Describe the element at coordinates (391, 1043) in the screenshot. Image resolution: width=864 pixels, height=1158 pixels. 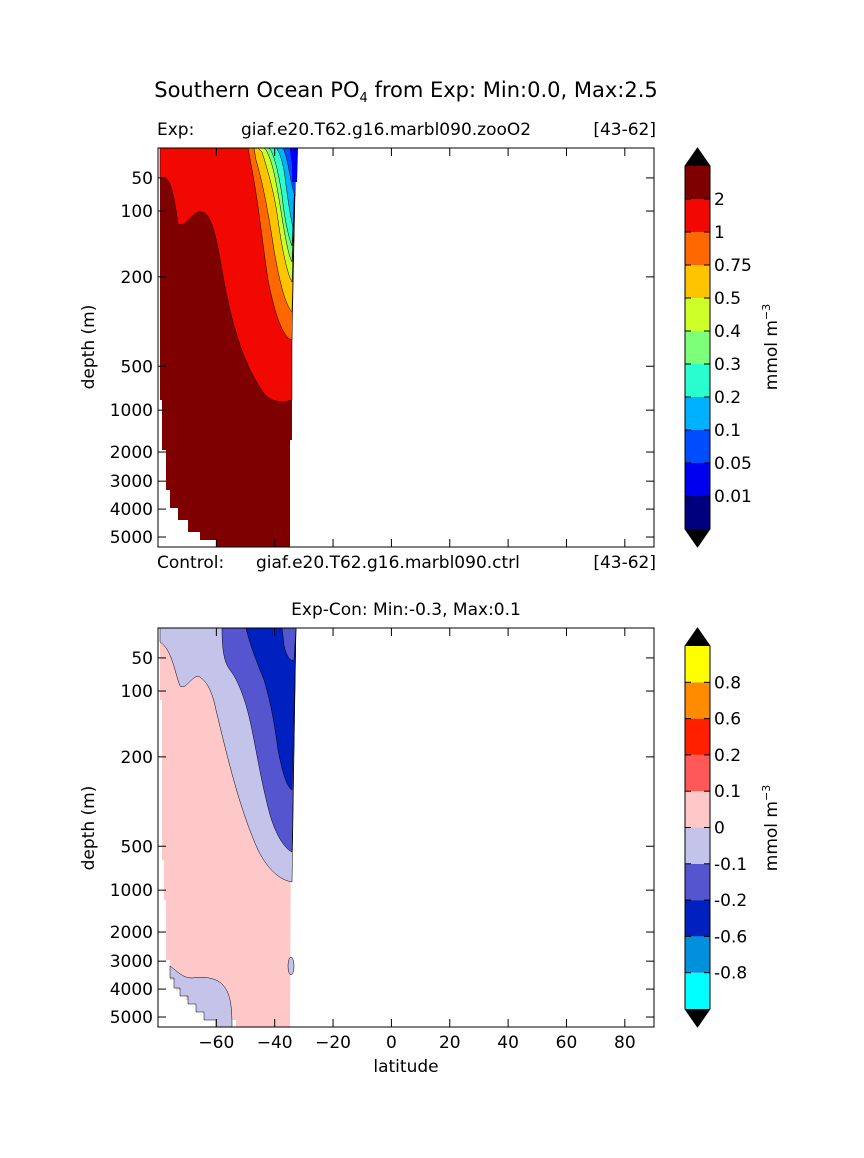
I see `x-tick-label: 0` at that location.